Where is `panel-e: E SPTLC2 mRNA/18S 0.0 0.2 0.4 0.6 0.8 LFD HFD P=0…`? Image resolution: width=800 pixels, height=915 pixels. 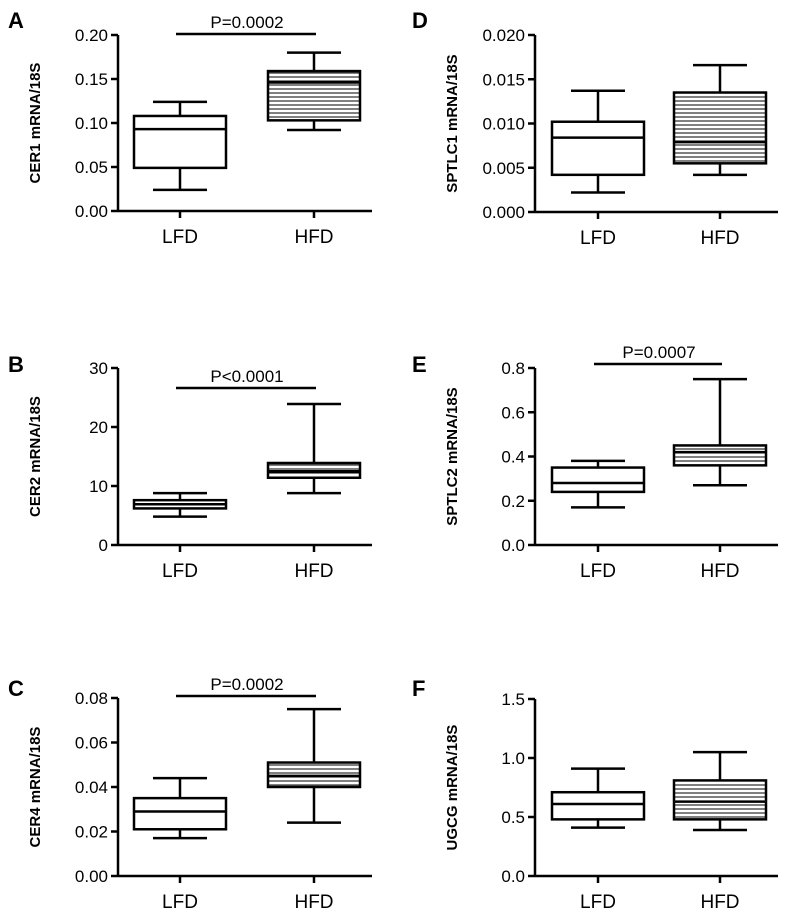 panel-e: E SPTLC2 mRNA/18S 0.0 0.2 0.4 0.6 0.8 LFD HFD P=0… is located at coordinates (595, 462).